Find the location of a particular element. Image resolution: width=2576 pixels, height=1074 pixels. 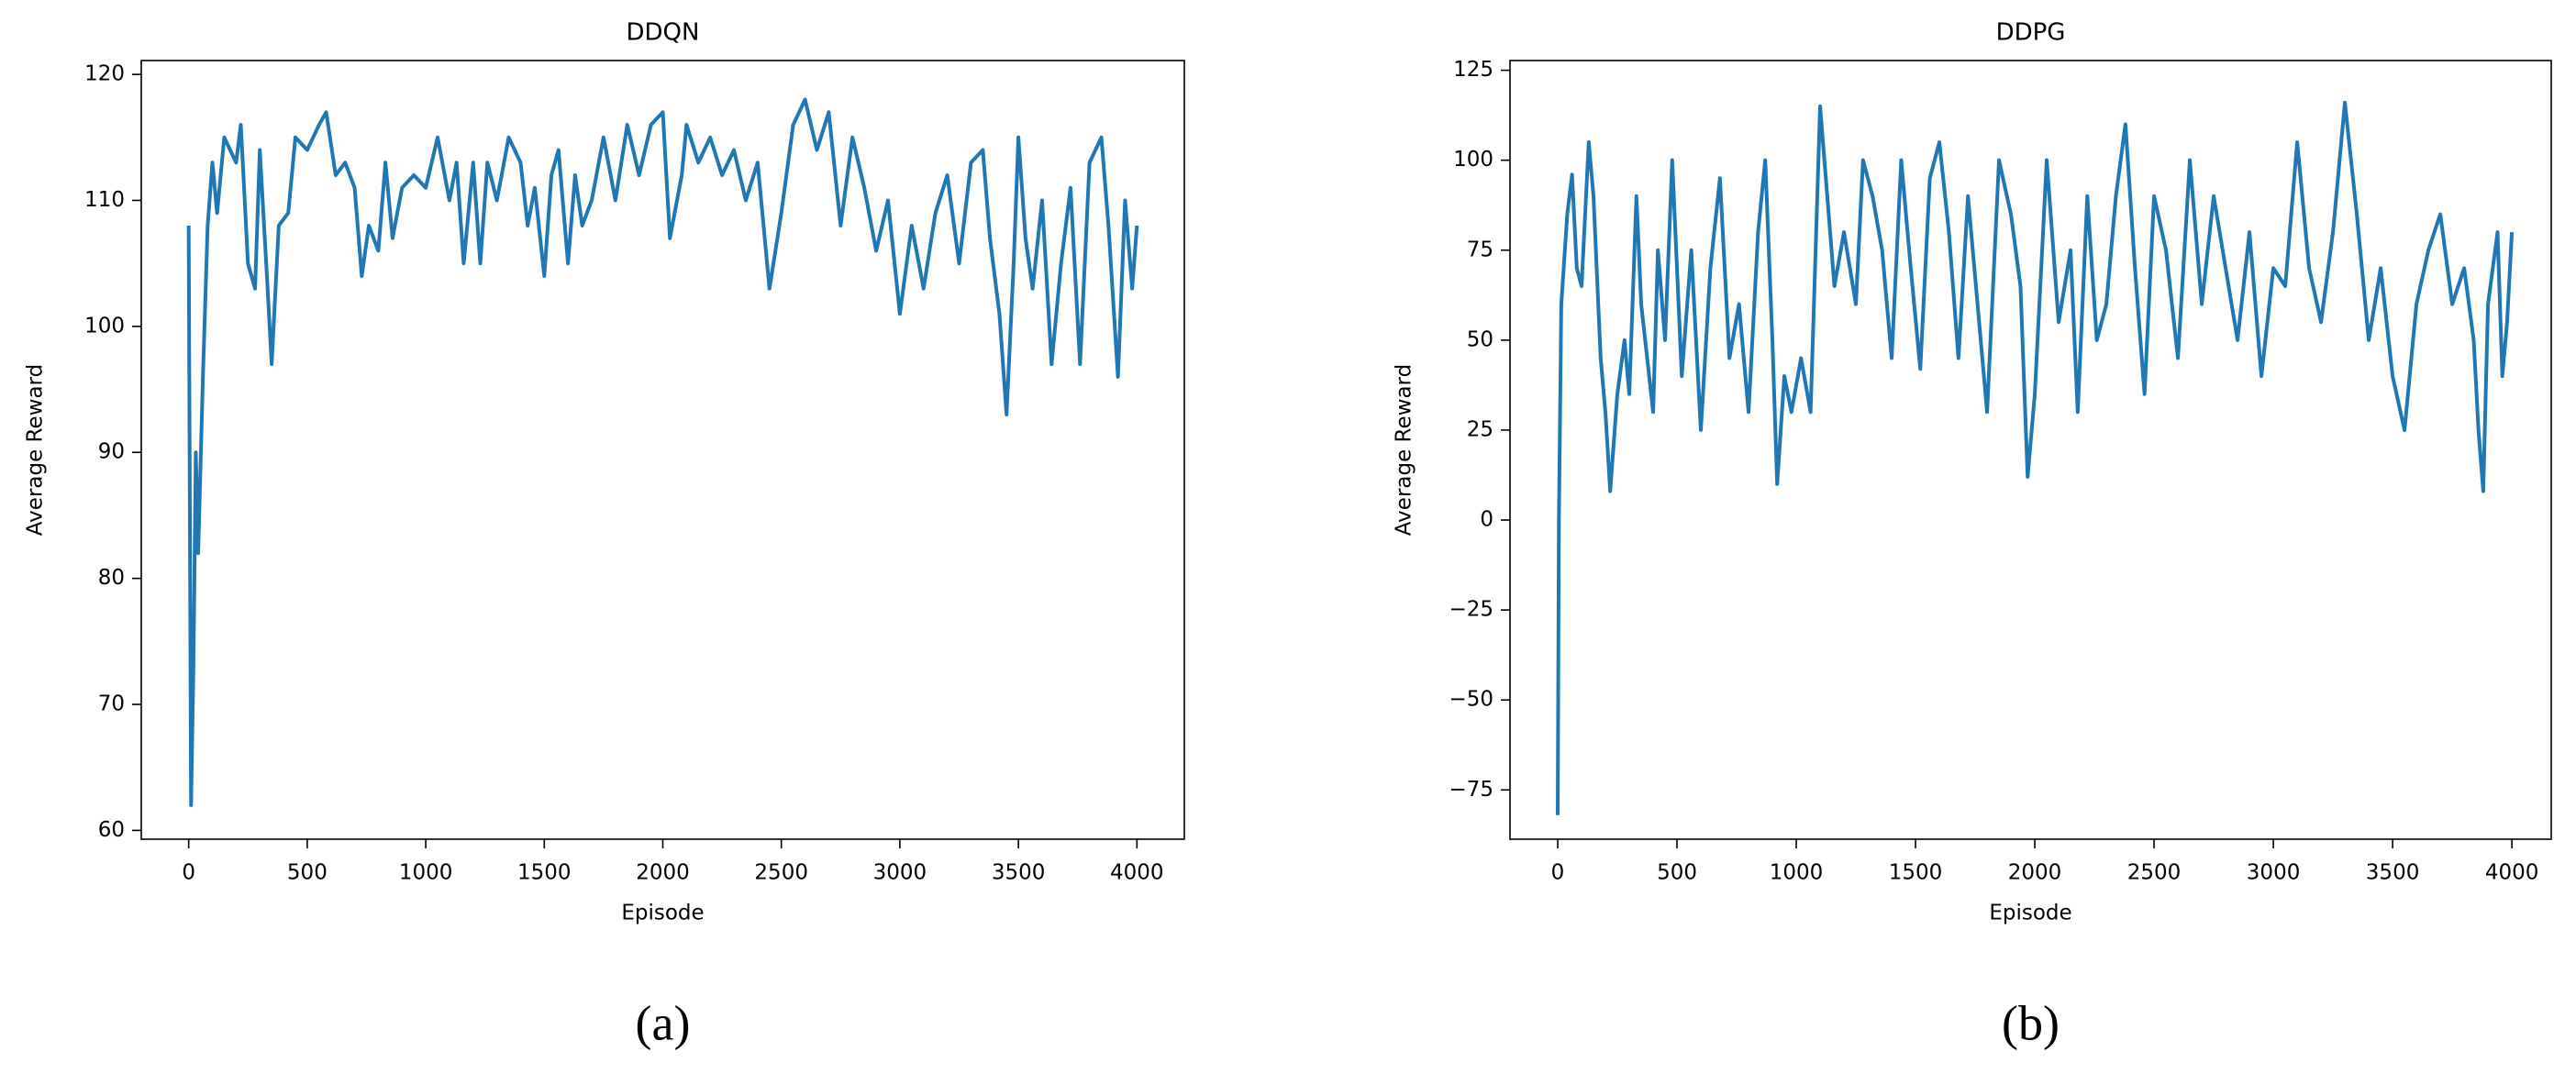

y-tick-label: 80 is located at coordinates (111, 578).